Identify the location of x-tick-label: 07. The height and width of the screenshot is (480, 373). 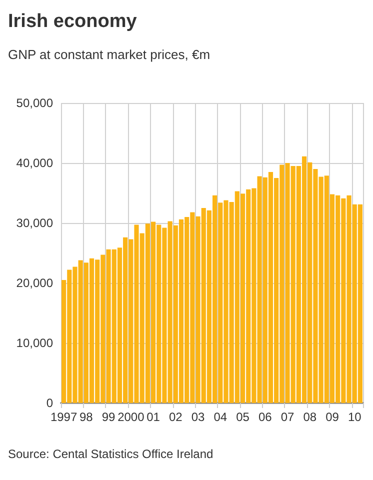
(287, 417).